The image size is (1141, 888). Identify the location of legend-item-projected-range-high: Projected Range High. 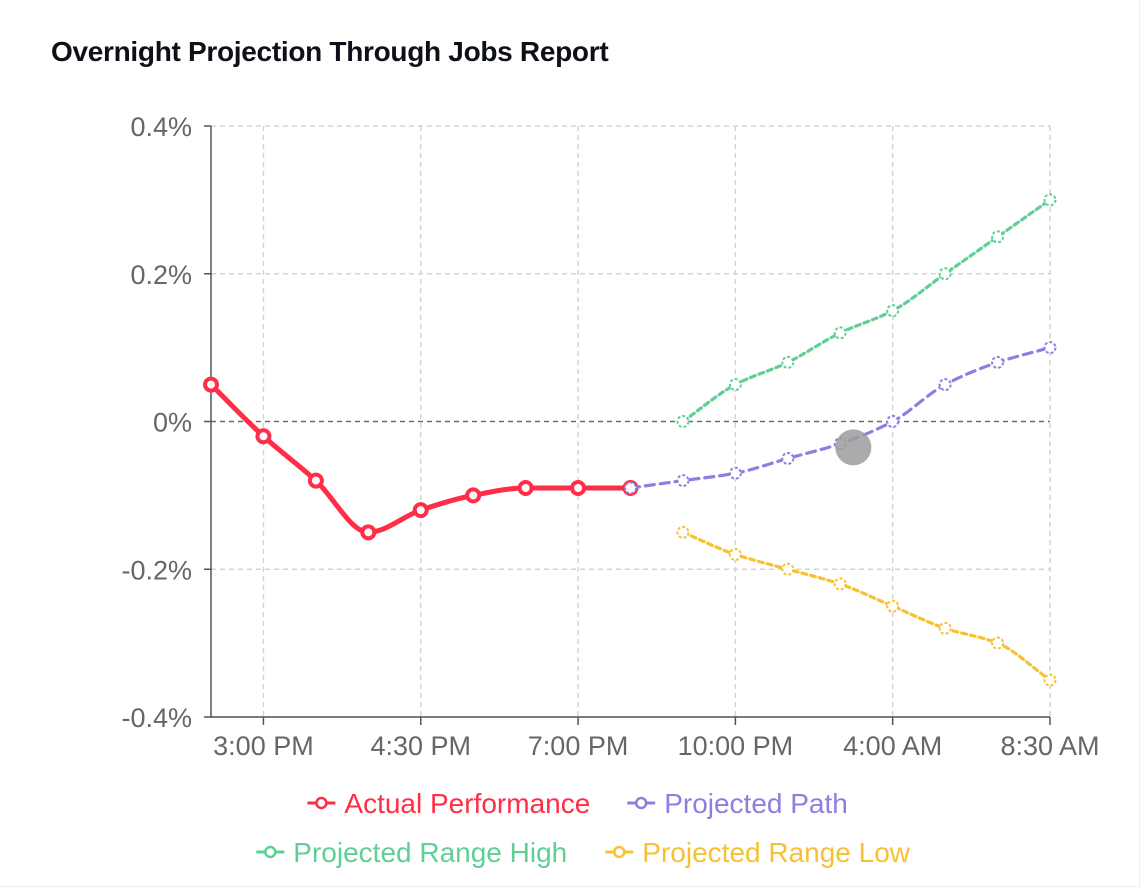
(411, 852).